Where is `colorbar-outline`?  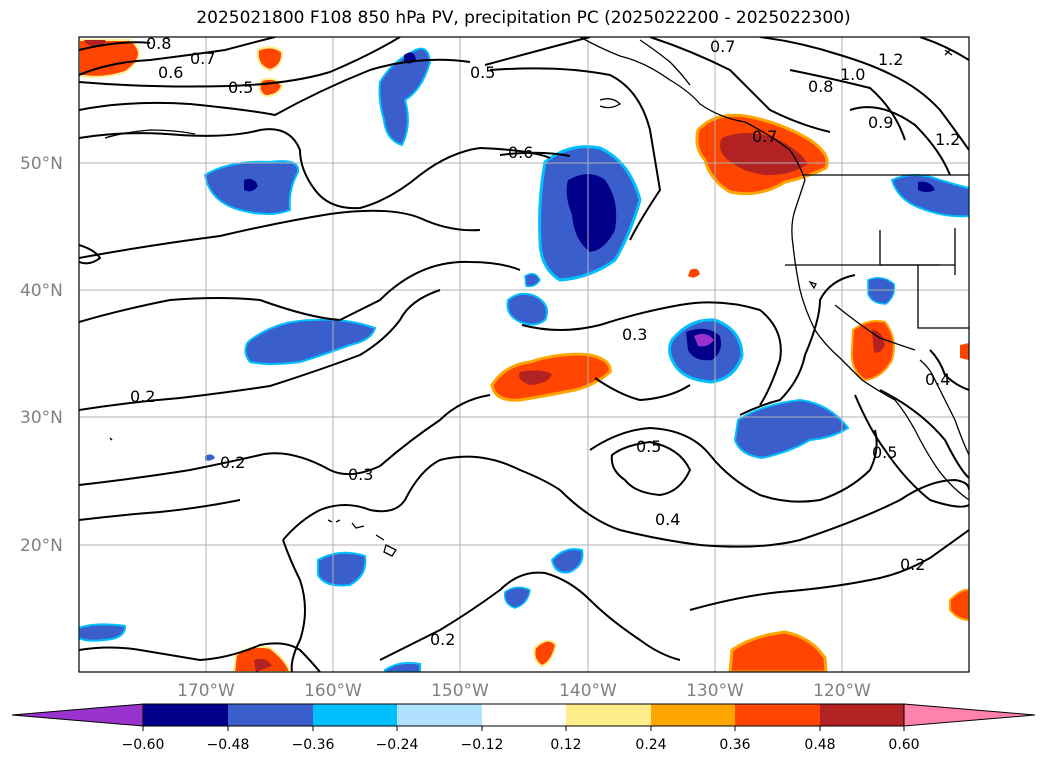 colorbar-outline is located at coordinates (523, 715).